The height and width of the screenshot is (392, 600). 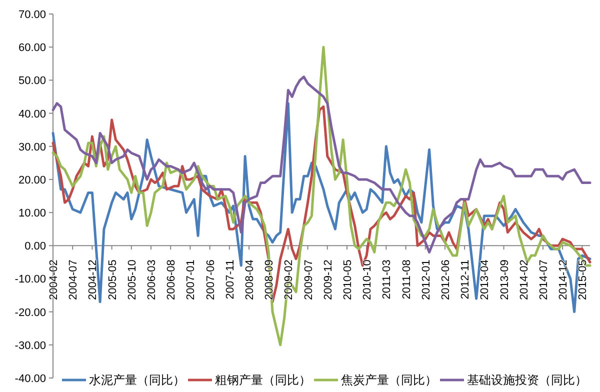 I want to click on x-tick-label: 2015-05, so click(x=583, y=280).